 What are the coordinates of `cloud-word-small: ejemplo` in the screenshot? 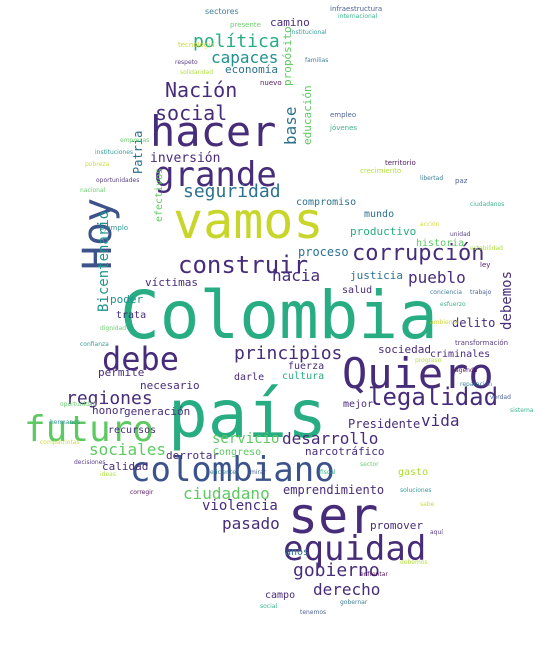 It's located at (114, 228).